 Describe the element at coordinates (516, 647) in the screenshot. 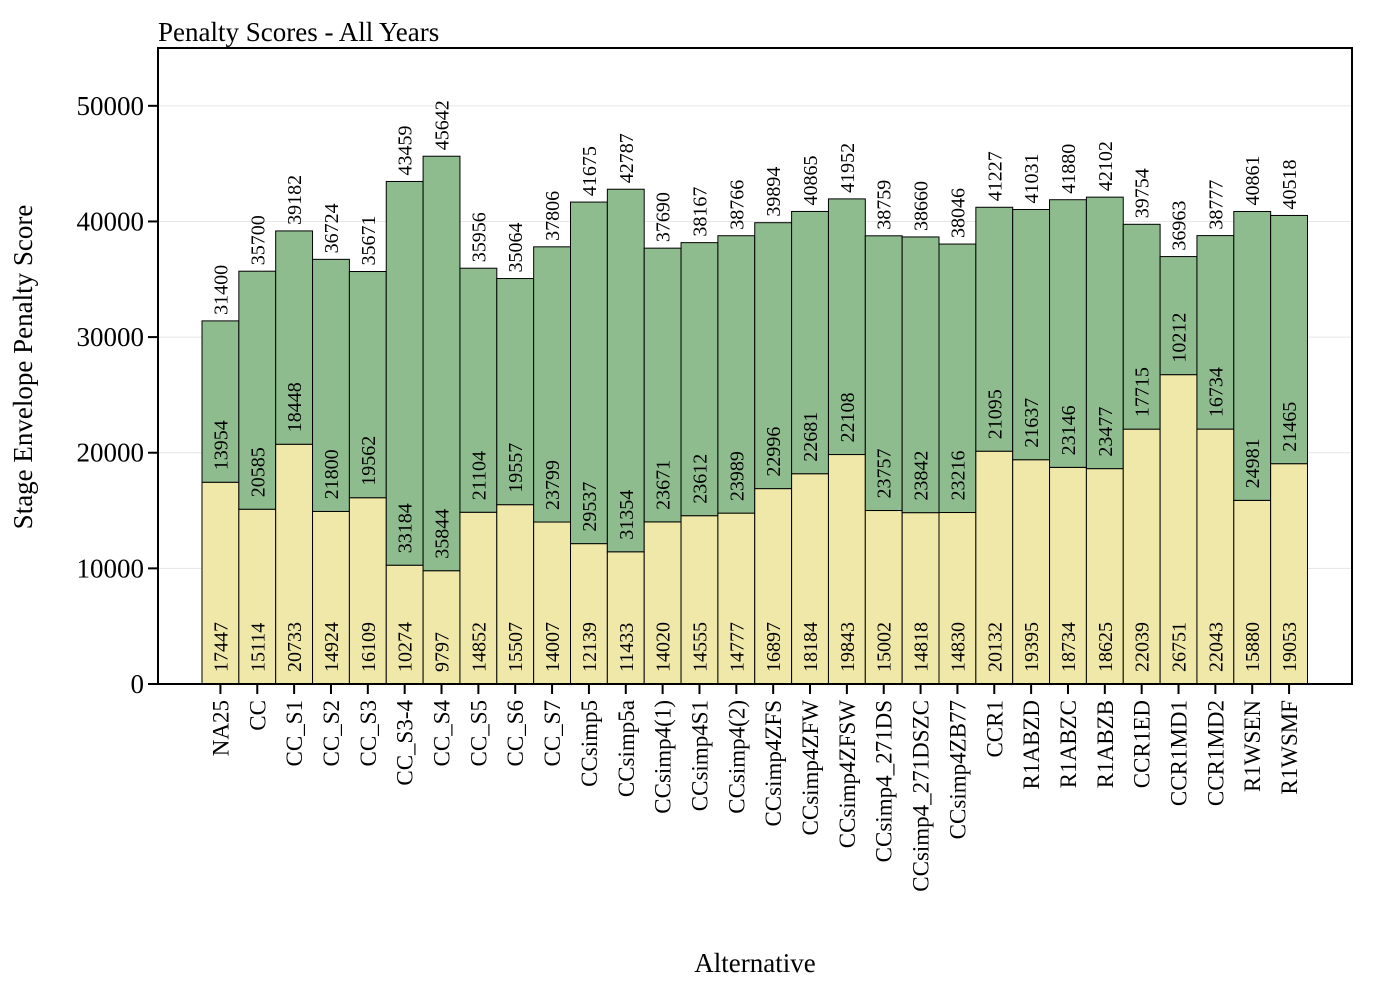

I see `segment-value-label: 15507` at that location.